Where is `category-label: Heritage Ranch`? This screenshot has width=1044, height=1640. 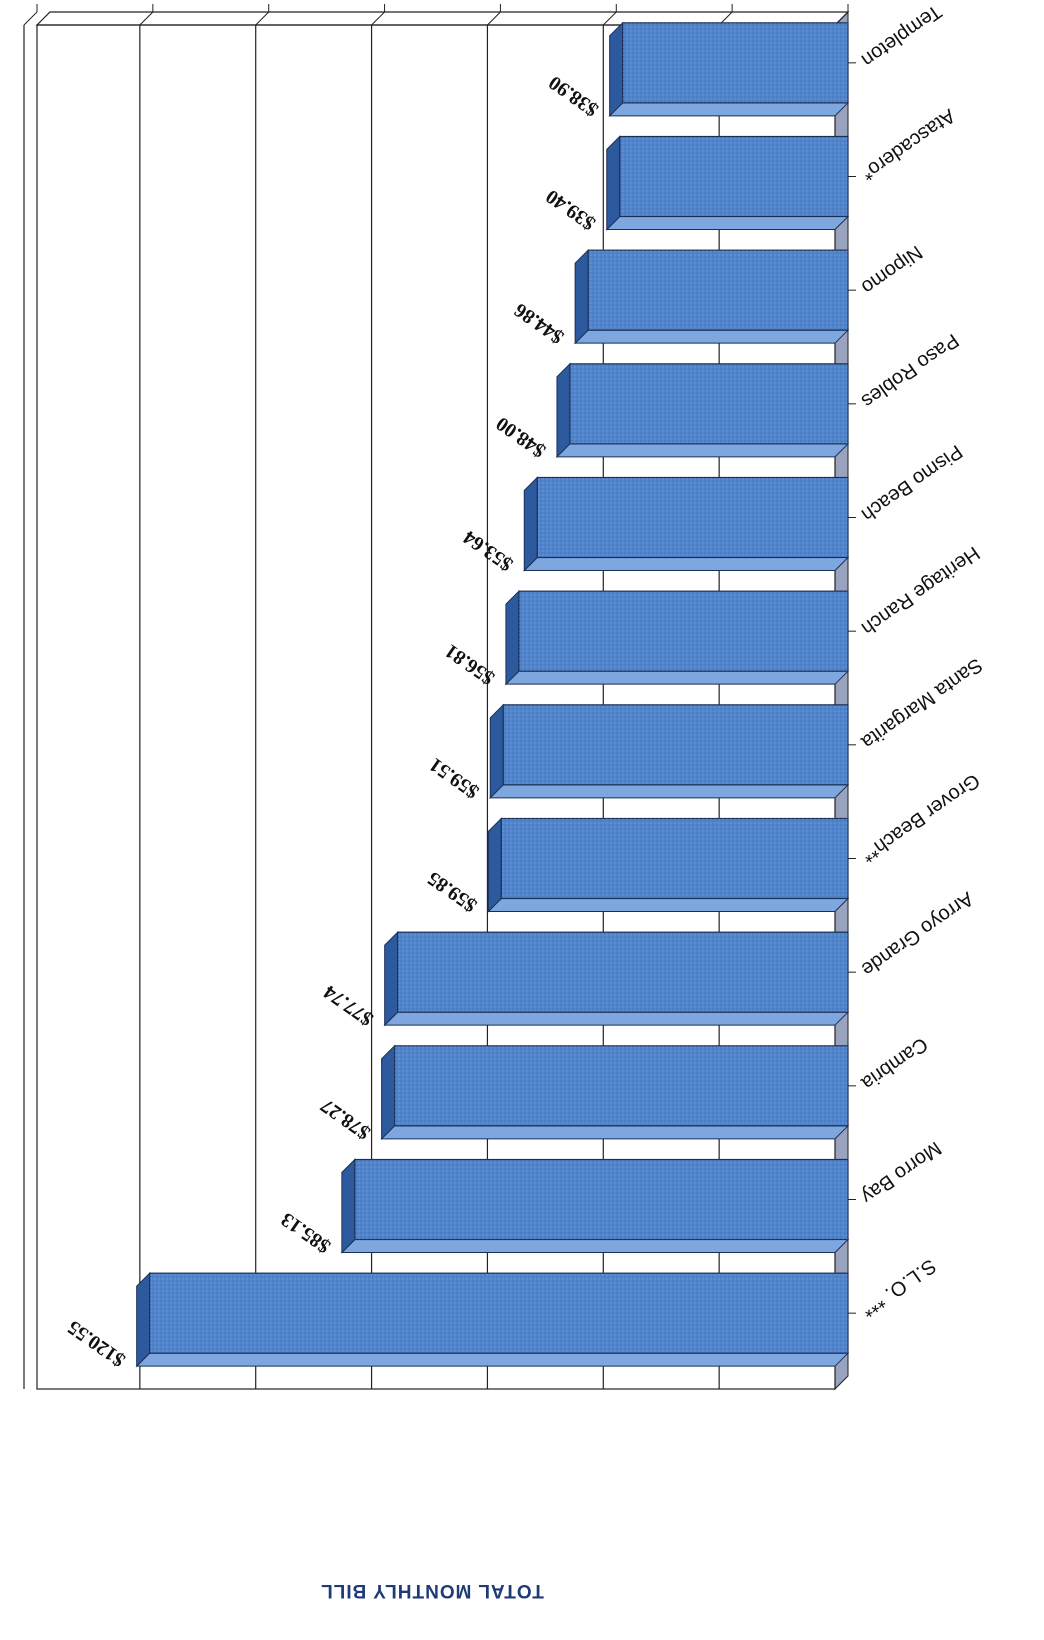 category-label: Heritage Ranch is located at coordinates (920, 591).